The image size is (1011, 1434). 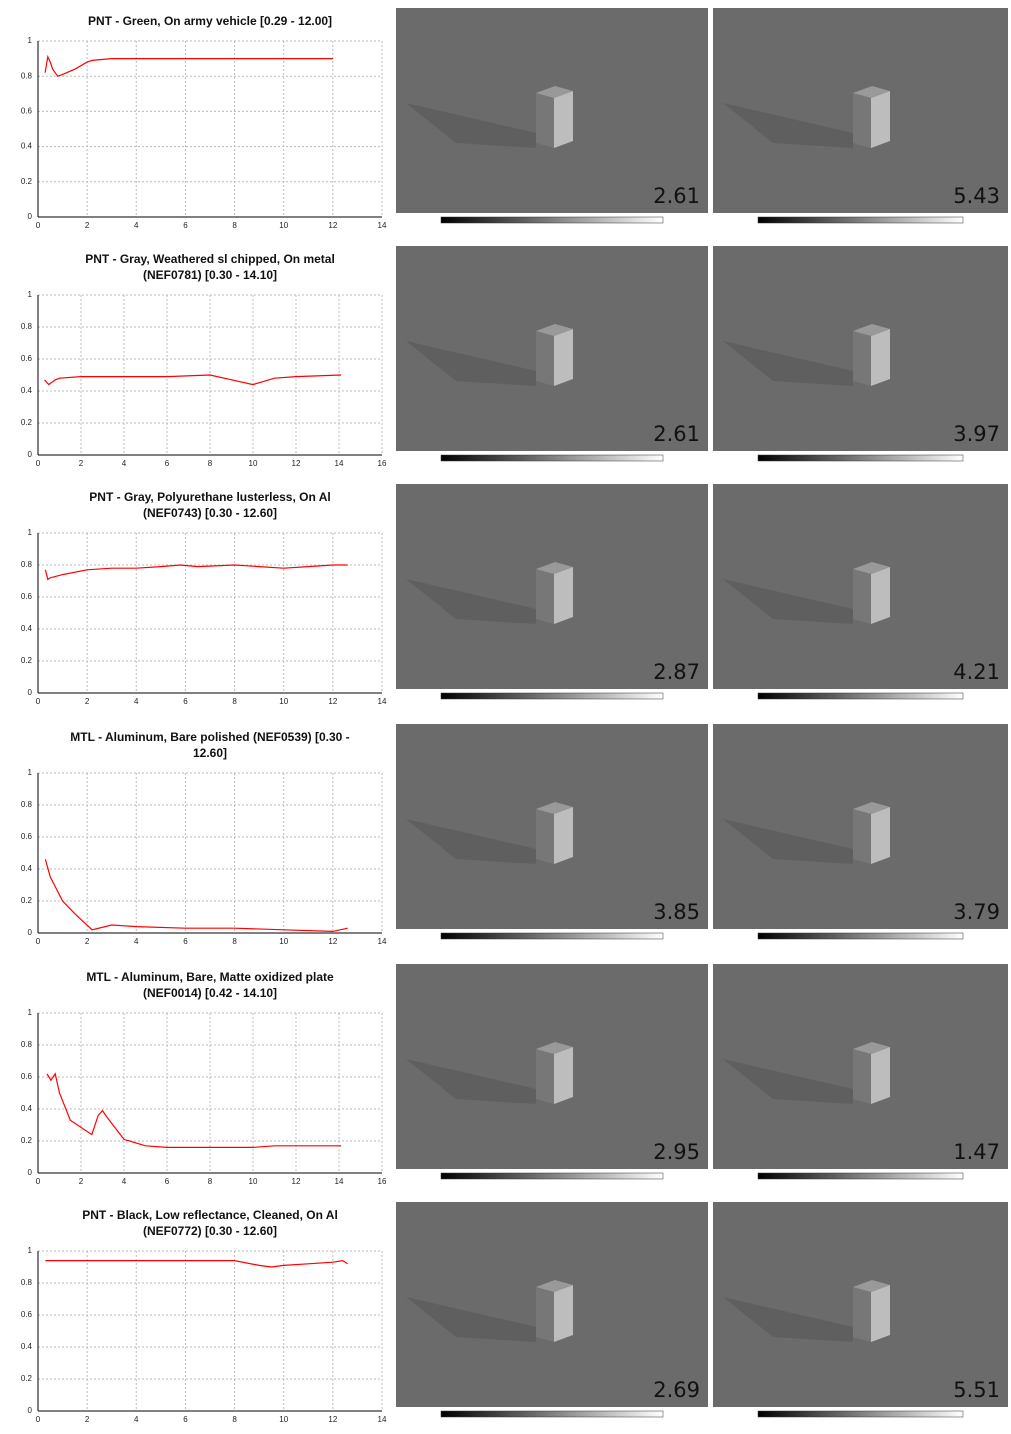 What do you see at coordinates (976, 434) in the screenshot?
I see `render-value: 3.97` at bounding box center [976, 434].